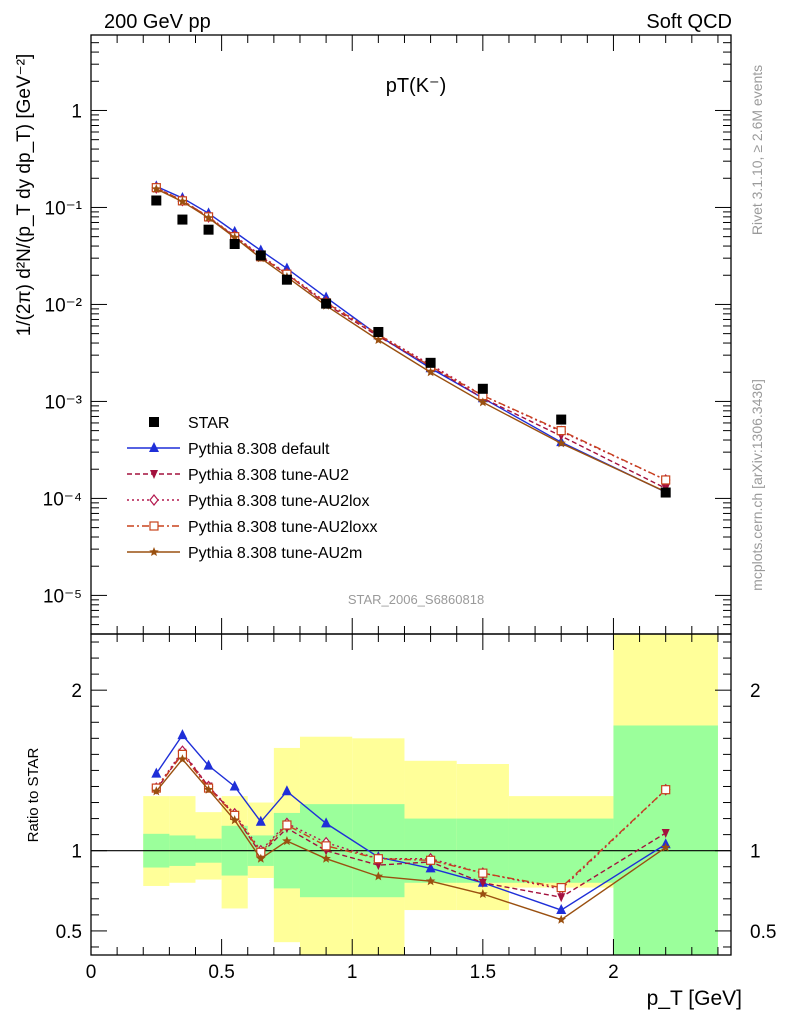 This screenshot has height=1024, width=786. I want to click on mcplots-reference-label: mcplots.cern.ch [arXiv:1306.3436], so click(757, 485).